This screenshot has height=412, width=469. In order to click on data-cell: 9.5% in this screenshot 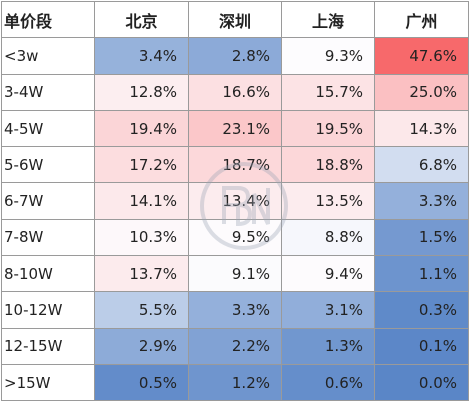, I will do `click(235, 237)`.